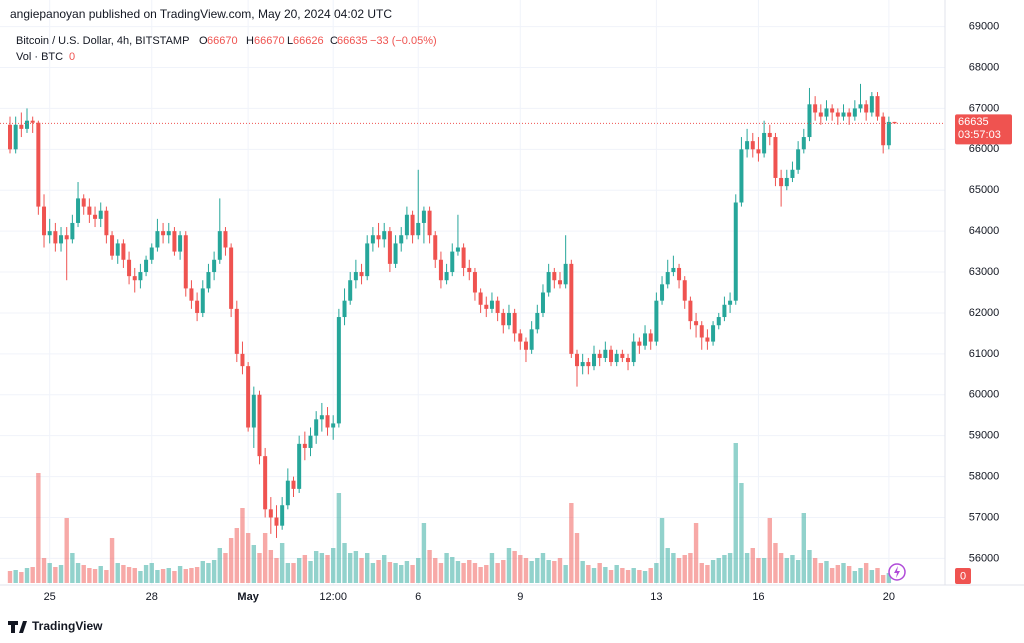 This screenshot has height=643, width=1024. I want to click on y-tick-label: 59000, so click(984, 436).